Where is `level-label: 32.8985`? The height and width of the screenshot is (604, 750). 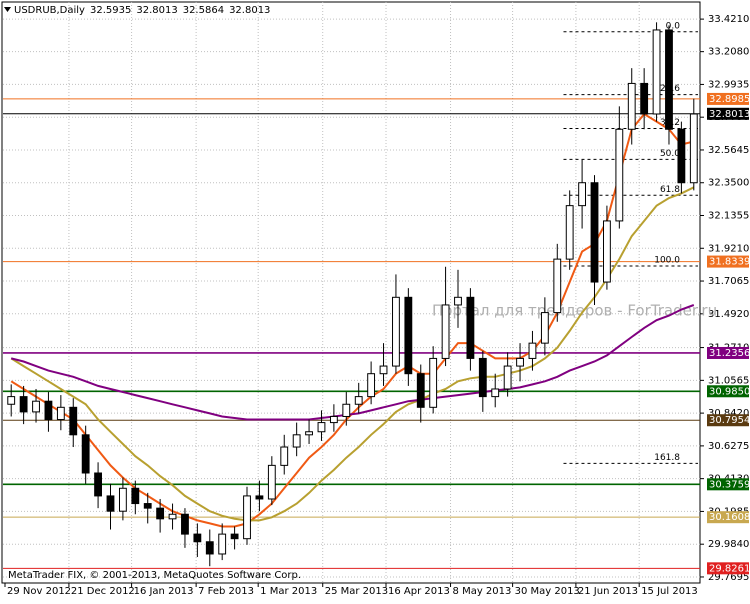
level-label: 32.8985 is located at coordinates (729, 99).